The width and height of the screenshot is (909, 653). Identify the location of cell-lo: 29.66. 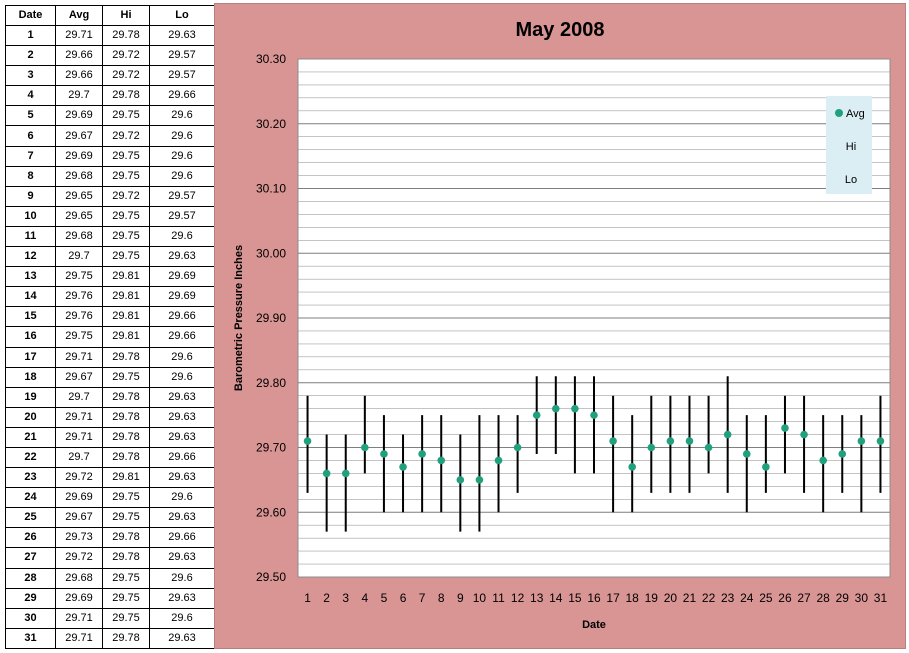
(182, 337).